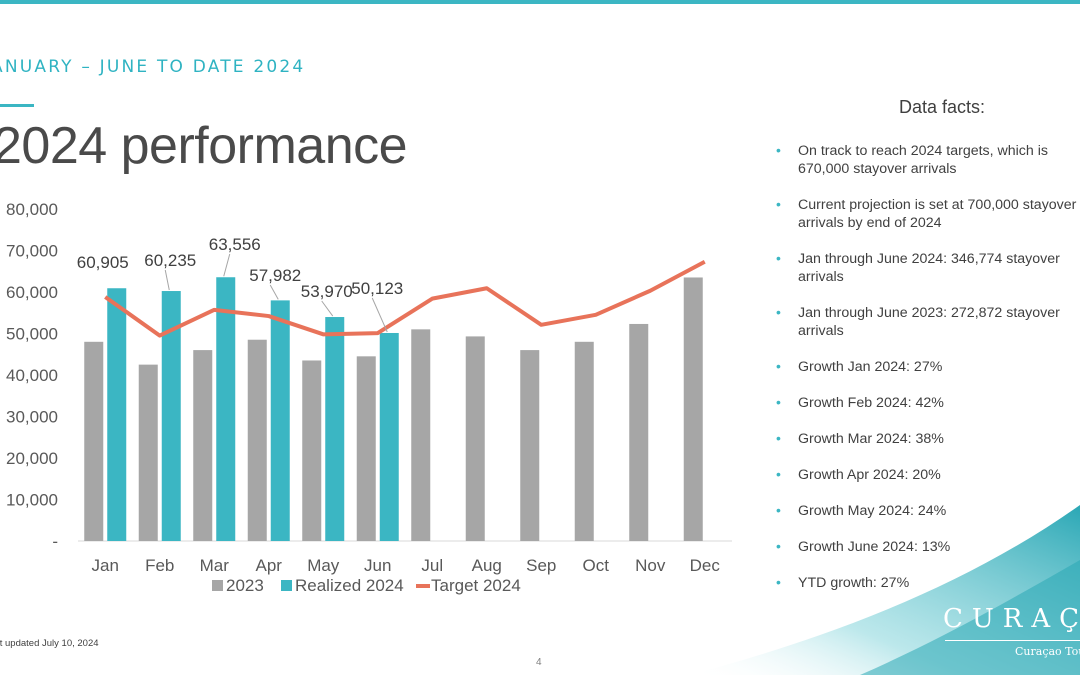 The height and width of the screenshot is (675, 1080). Describe the element at coordinates (539, 662) in the screenshot. I see `page-number: 4` at that location.